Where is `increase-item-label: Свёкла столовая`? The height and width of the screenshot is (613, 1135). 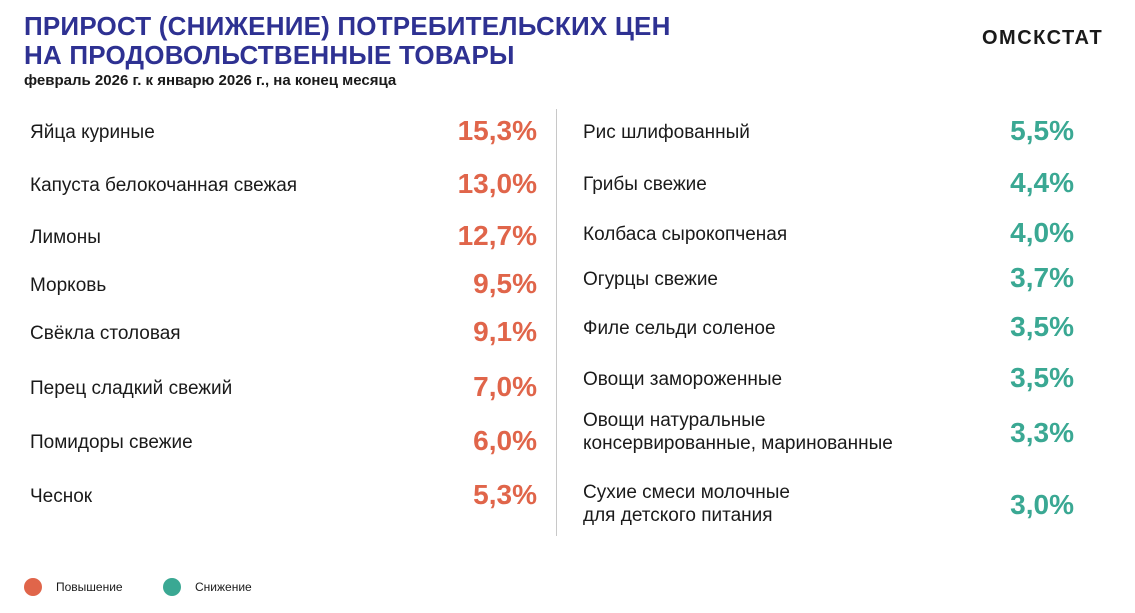
increase-item-label: Свёкла столовая is located at coordinates (105, 333).